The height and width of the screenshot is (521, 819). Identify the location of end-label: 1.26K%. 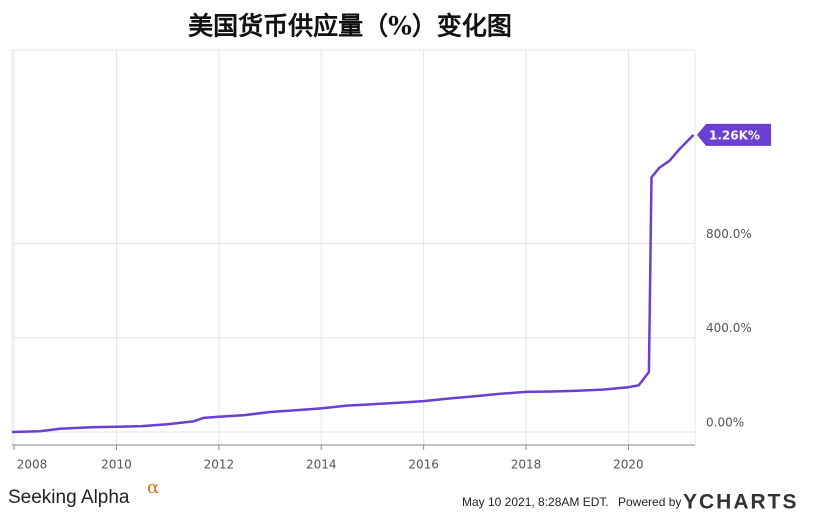
(734, 135).